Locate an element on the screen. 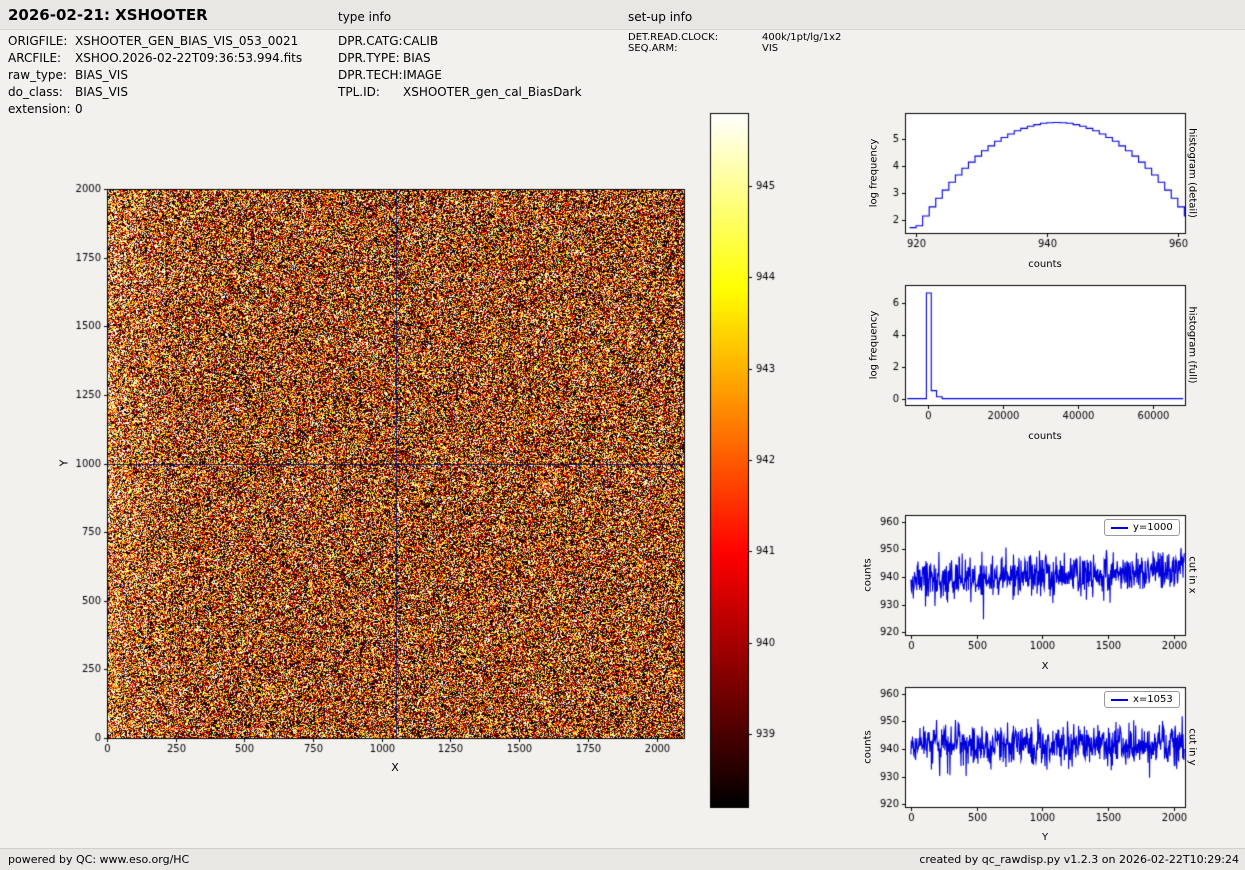 The image size is (1245, 870). info-label: ARCFILE: is located at coordinates (35, 58).